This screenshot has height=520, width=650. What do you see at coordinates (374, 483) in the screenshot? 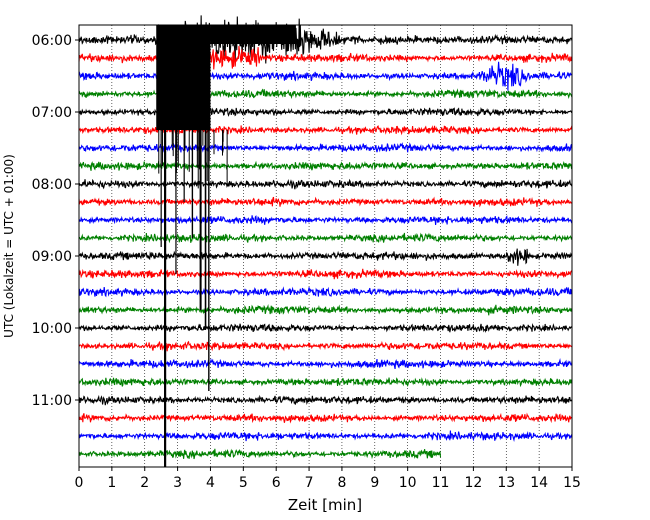
I see `x-tick-label-9: 9` at bounding box center [374, 483].